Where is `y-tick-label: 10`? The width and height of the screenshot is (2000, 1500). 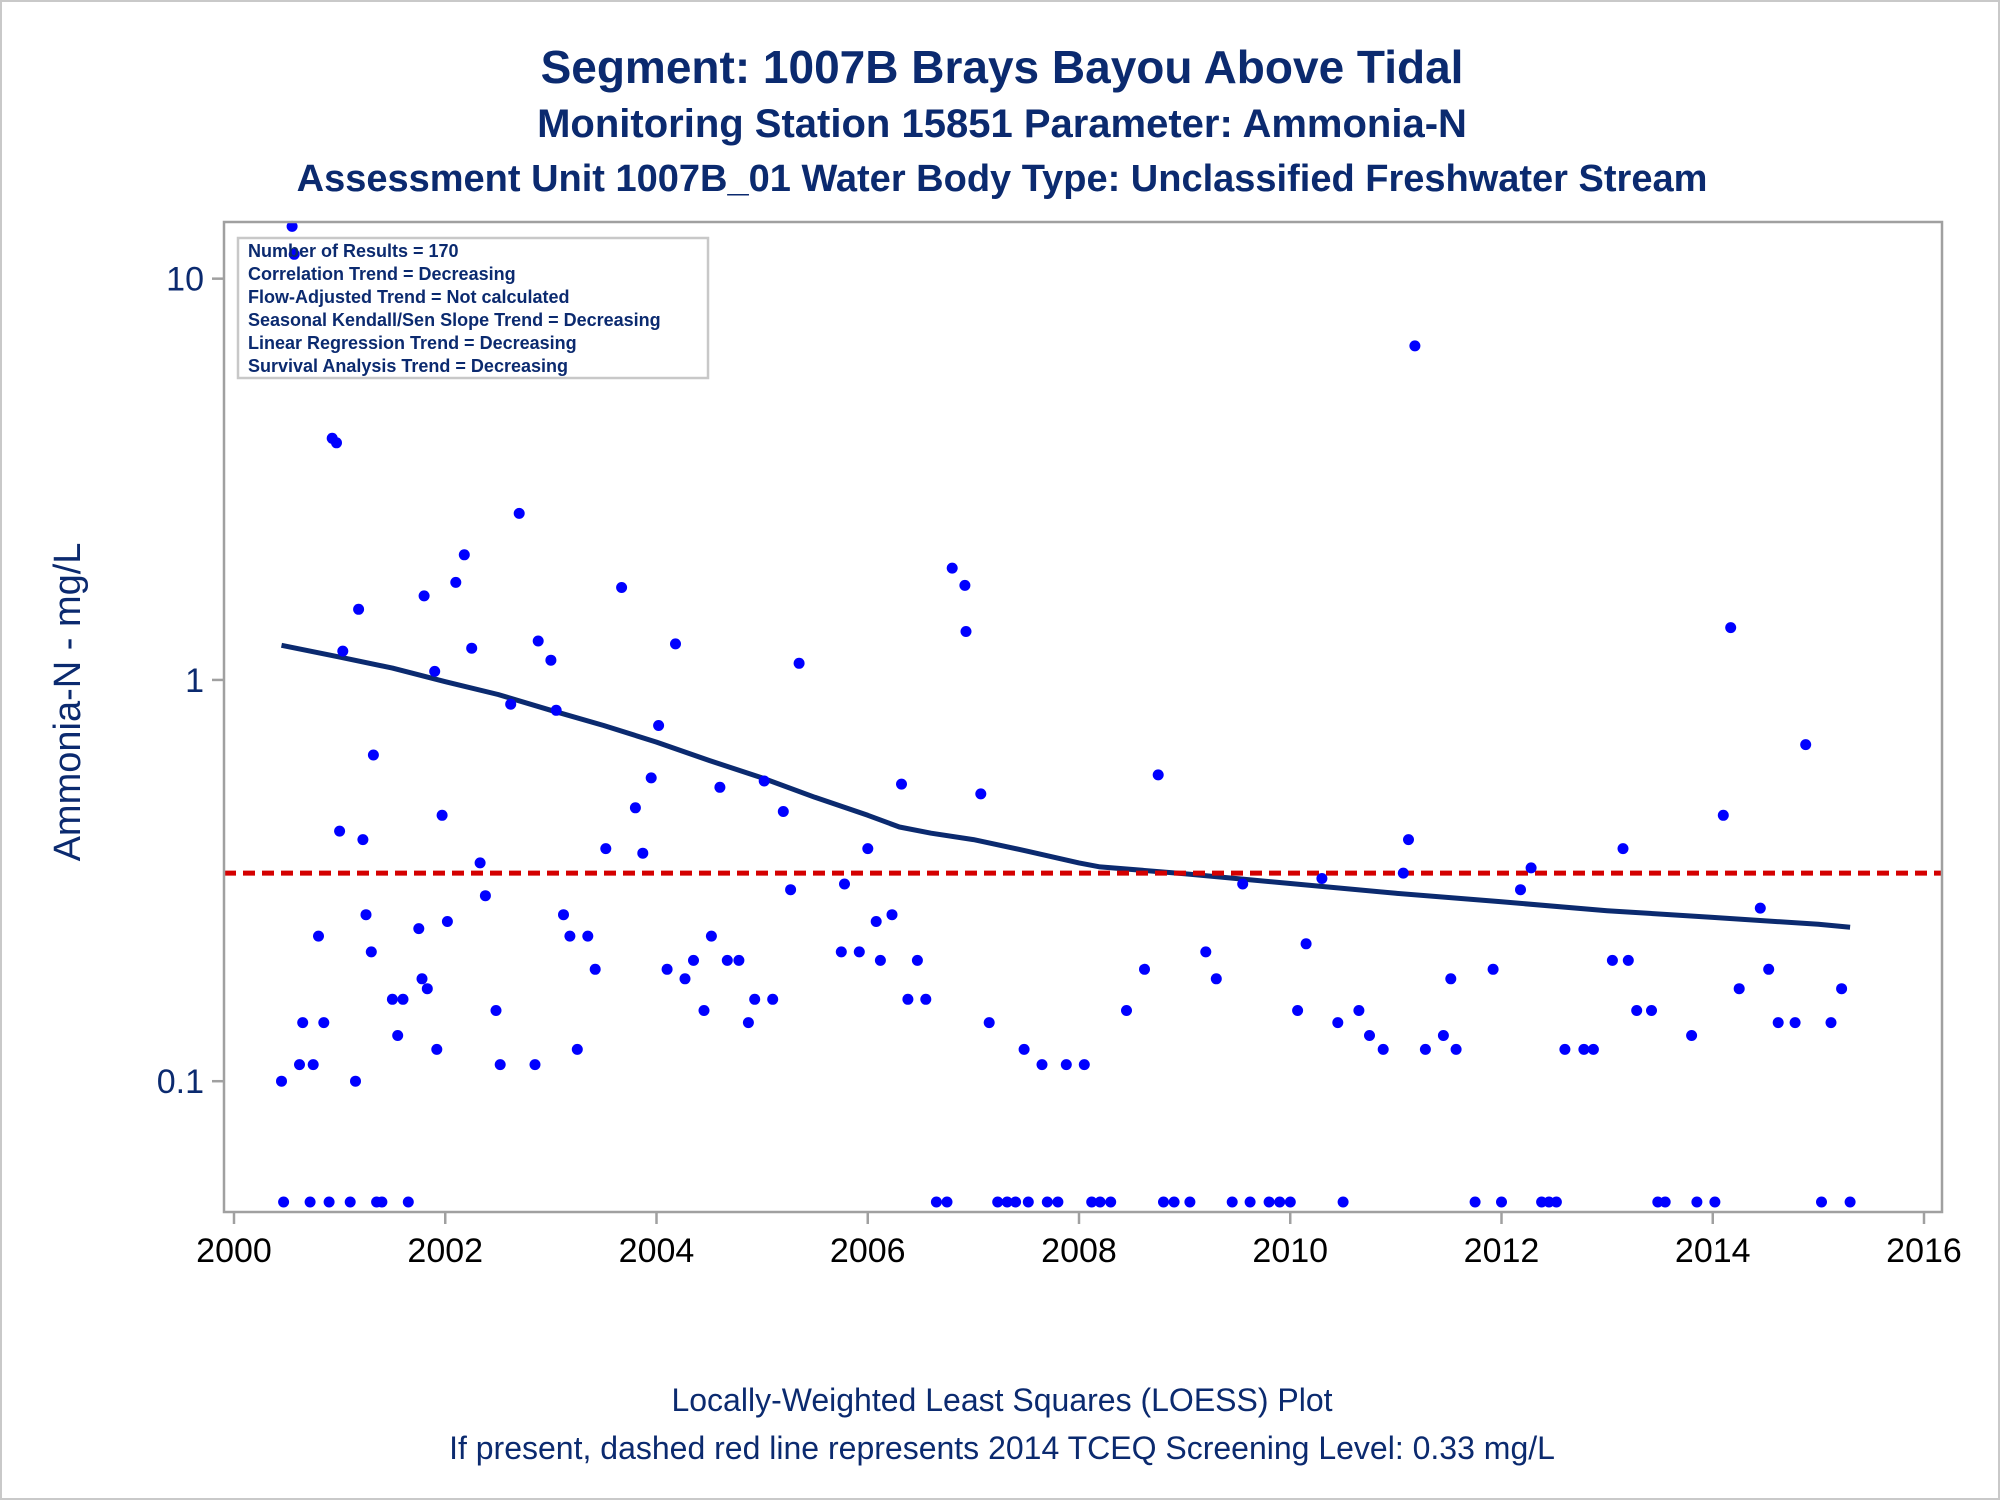
y-tick-label: 10 is located at coordinates (185, 280).